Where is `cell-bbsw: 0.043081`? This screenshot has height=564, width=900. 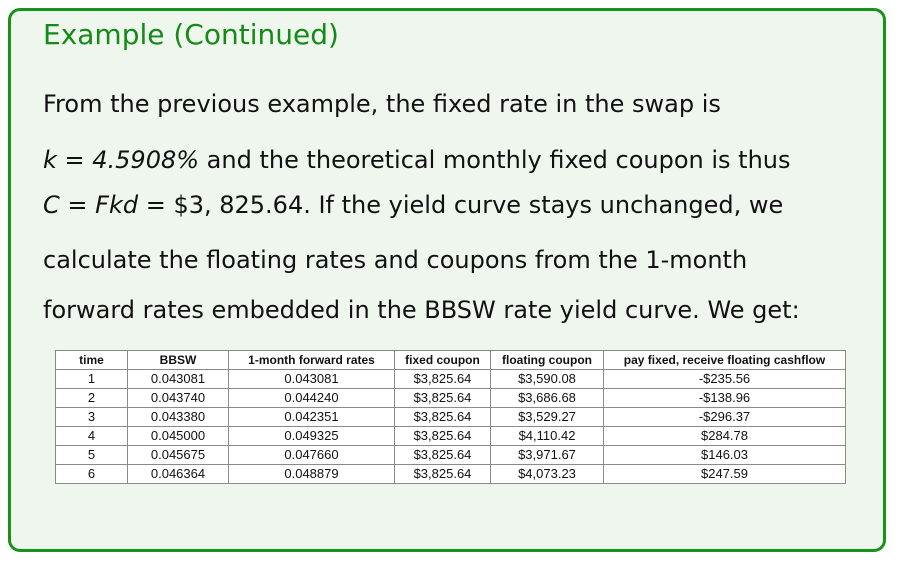
cell-bbsw: 0.043081 is located at coordinates (178, 379).